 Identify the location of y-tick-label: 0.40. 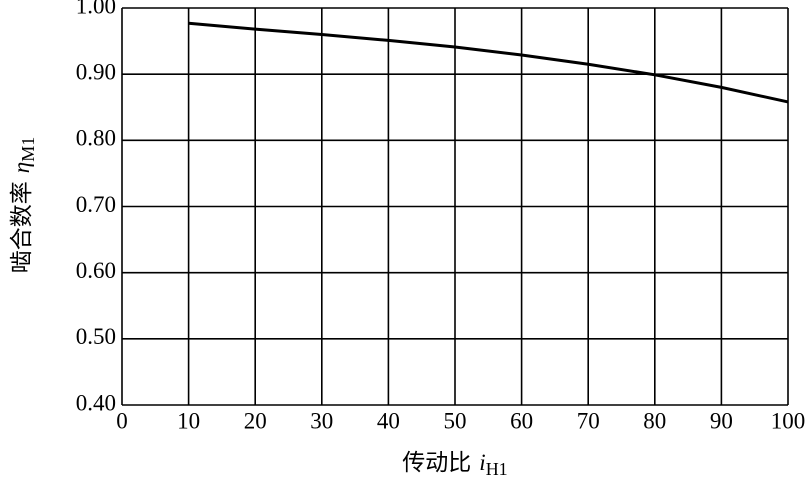
(96, 402).